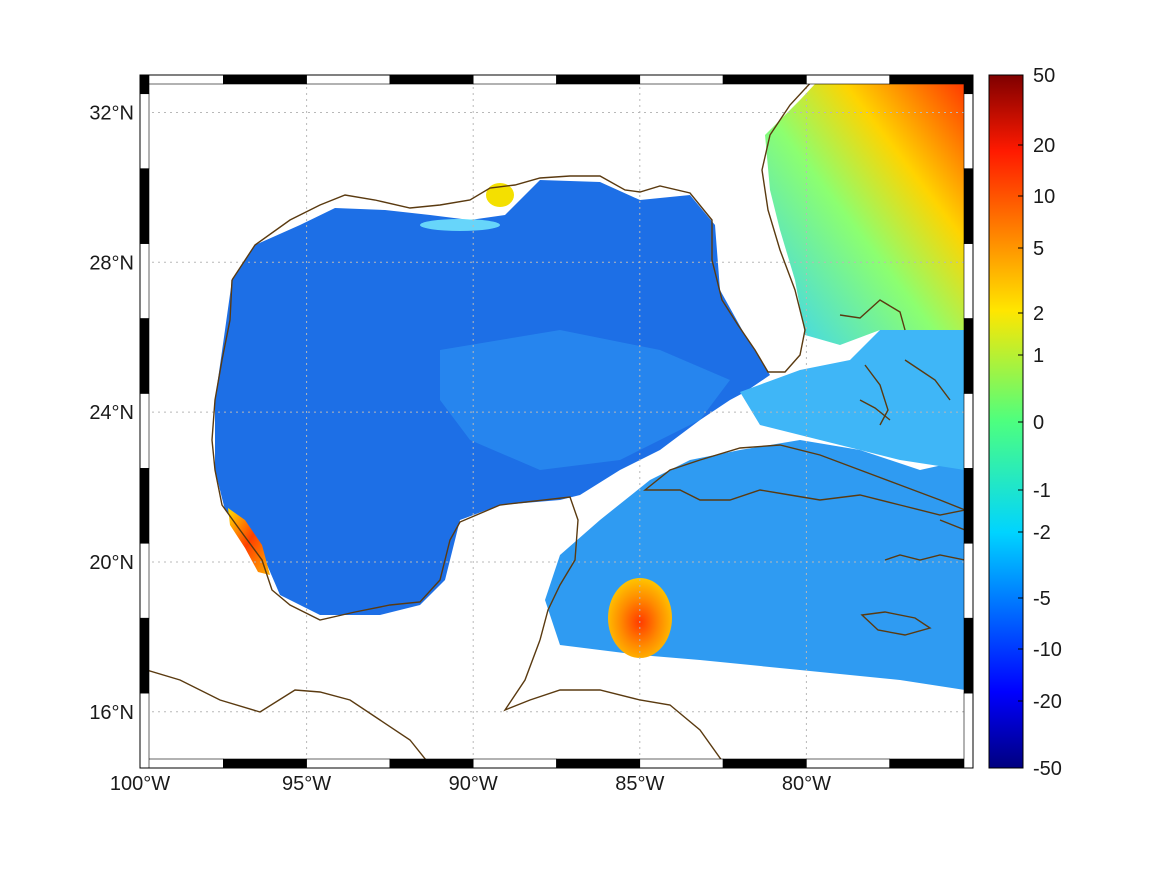 Image resolution: width=1167 pixels, height=875 pixels. I want to click on lon-tick-label: 80°W, so click(806, 784).